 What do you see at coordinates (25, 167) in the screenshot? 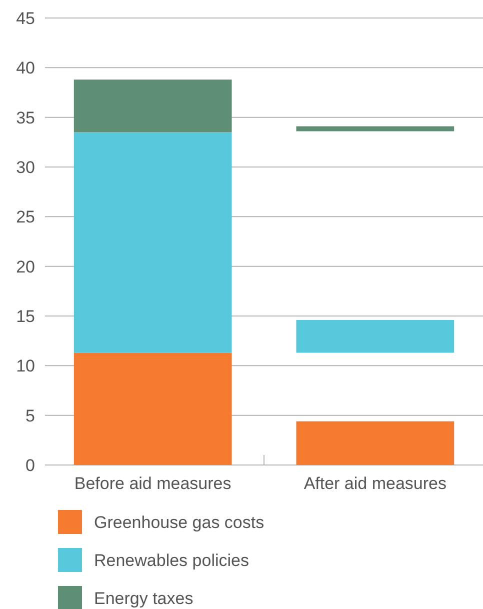
I see `y-tick-label: 30` at bounding box center [25, 167].